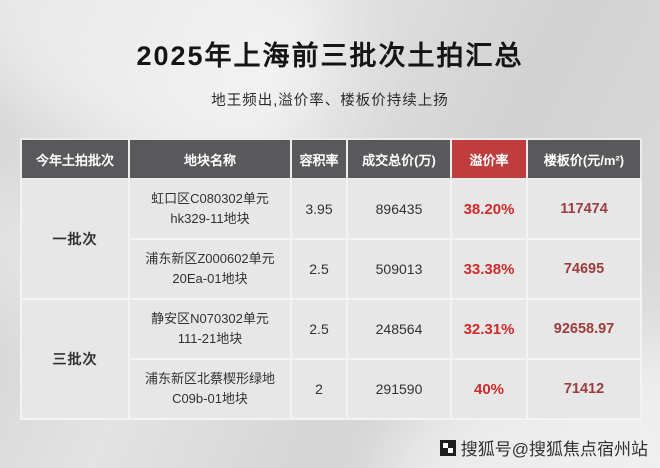 This screenshot has height=468, width=660. I want to click on premium-rate-cell: 40%, so click(489, 389).